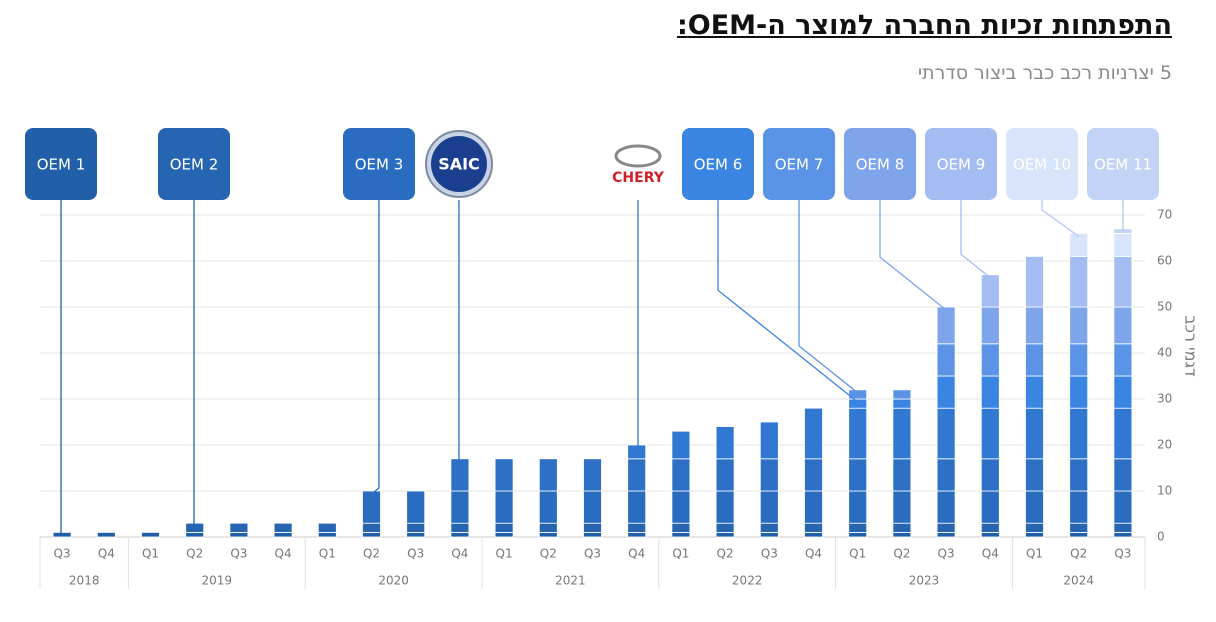 This screenshot has width=1216, height=622. I want to click on legend-label: OEM 3, so click(379, 165).